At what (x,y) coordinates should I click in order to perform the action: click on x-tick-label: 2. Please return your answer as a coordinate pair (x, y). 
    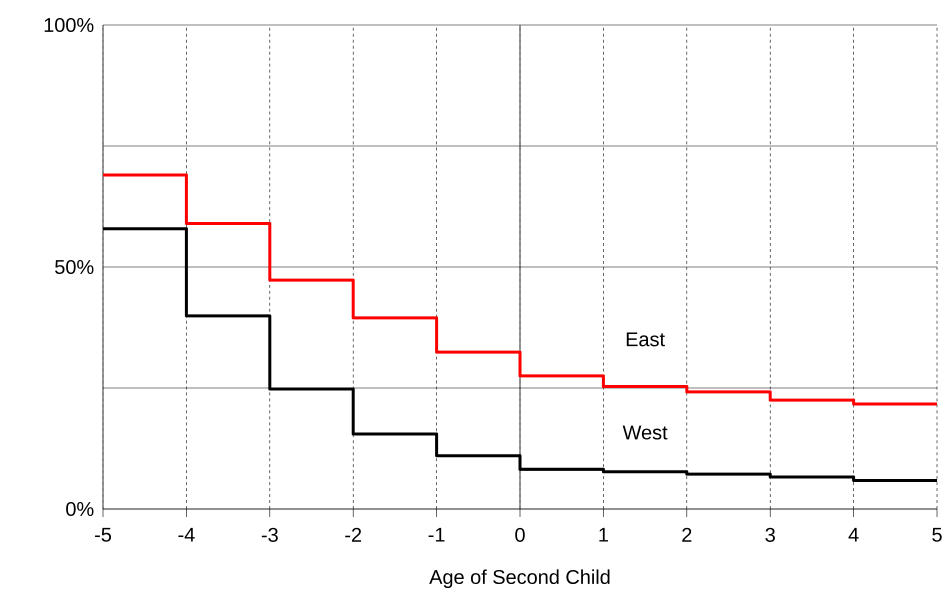
    Looking at the image, I should click on (687, 535).